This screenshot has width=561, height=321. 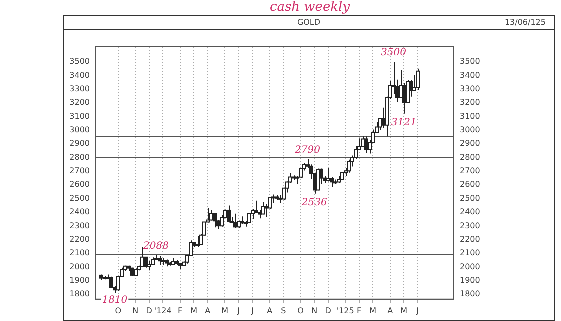 What do you see at coordinates (115, 300) in the screenshot?
I see `annotation: 1810` at bounding box center [115, 300].